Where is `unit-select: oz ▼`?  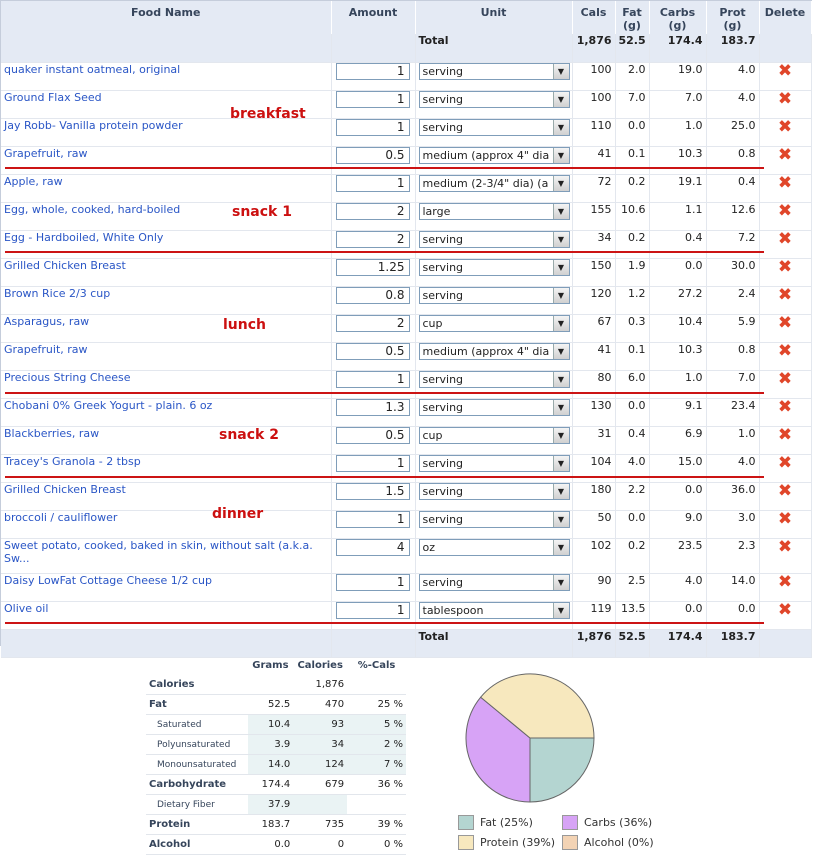 unit-select: oz ▼ is located at coordinates (494, 547).